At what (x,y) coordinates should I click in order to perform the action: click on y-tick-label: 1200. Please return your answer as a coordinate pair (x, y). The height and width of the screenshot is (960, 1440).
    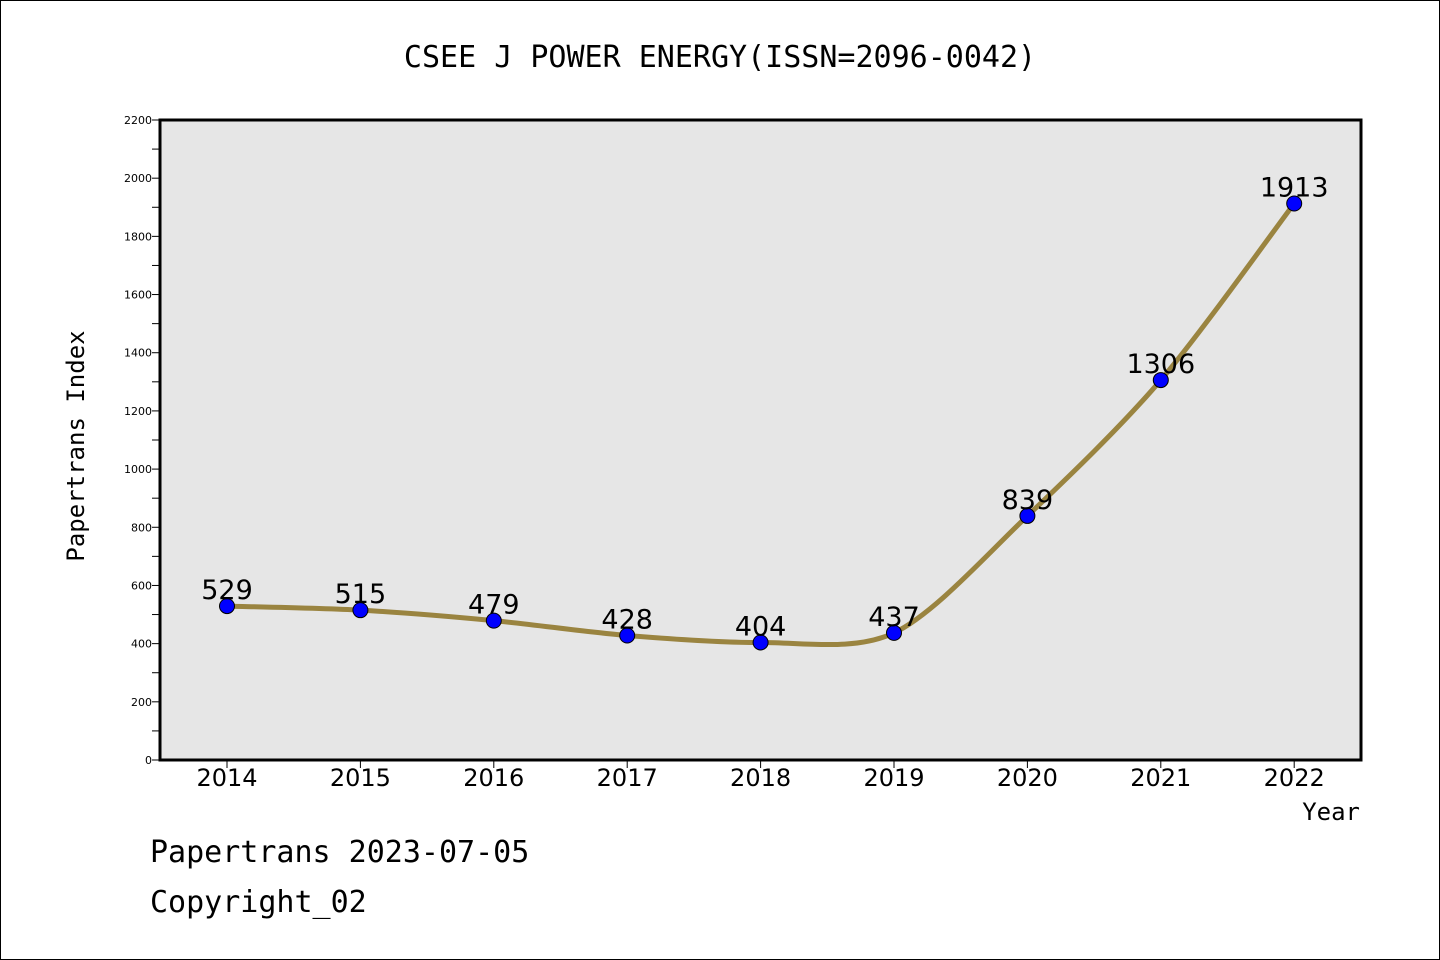
    Looking at the image, I should click on (138, 411).